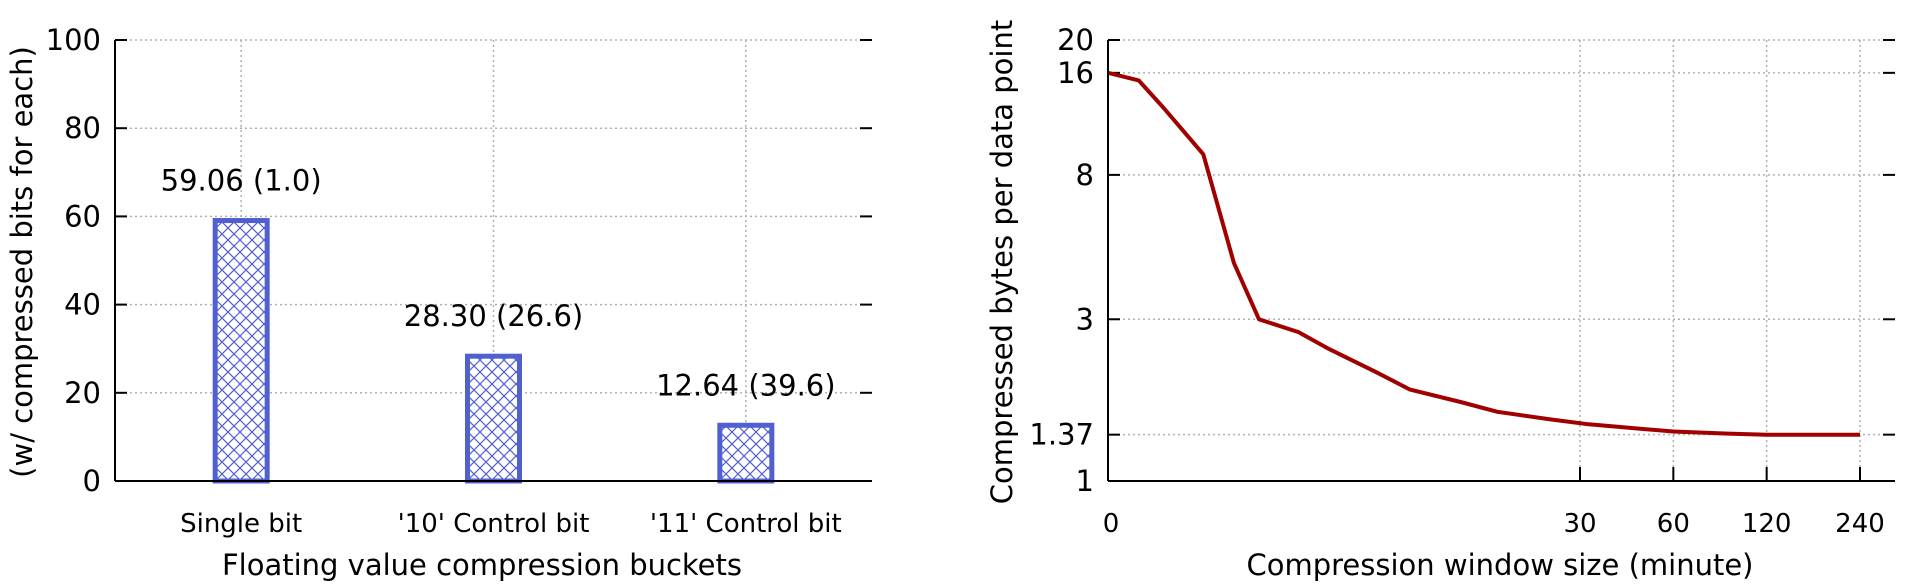 The width and height of the screenshot is (1914, 588). I want to click on line-chart-x-tick-label: 120, so click(1767, 524).